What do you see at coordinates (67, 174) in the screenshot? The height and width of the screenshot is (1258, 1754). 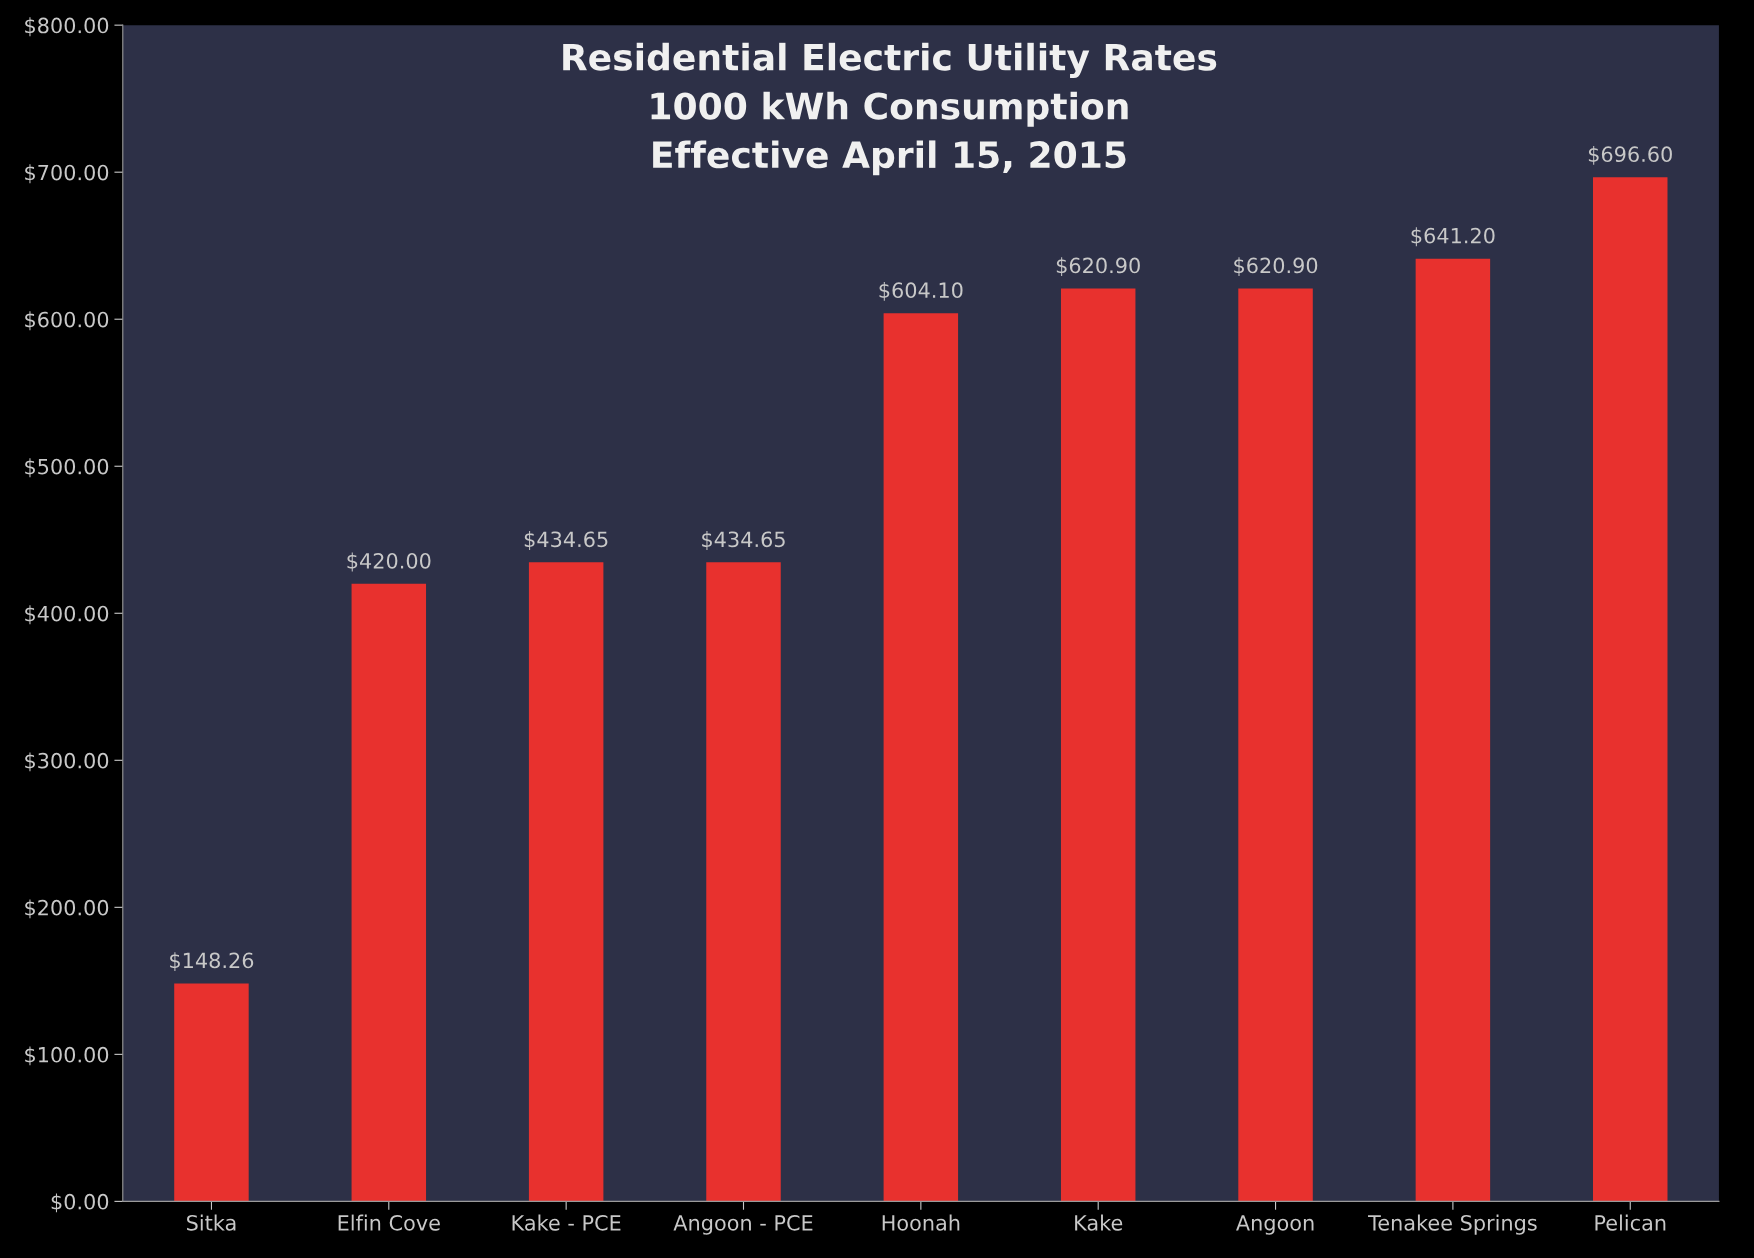 I see `y-tick-label: $700.00` at bounding box center [67, 174].